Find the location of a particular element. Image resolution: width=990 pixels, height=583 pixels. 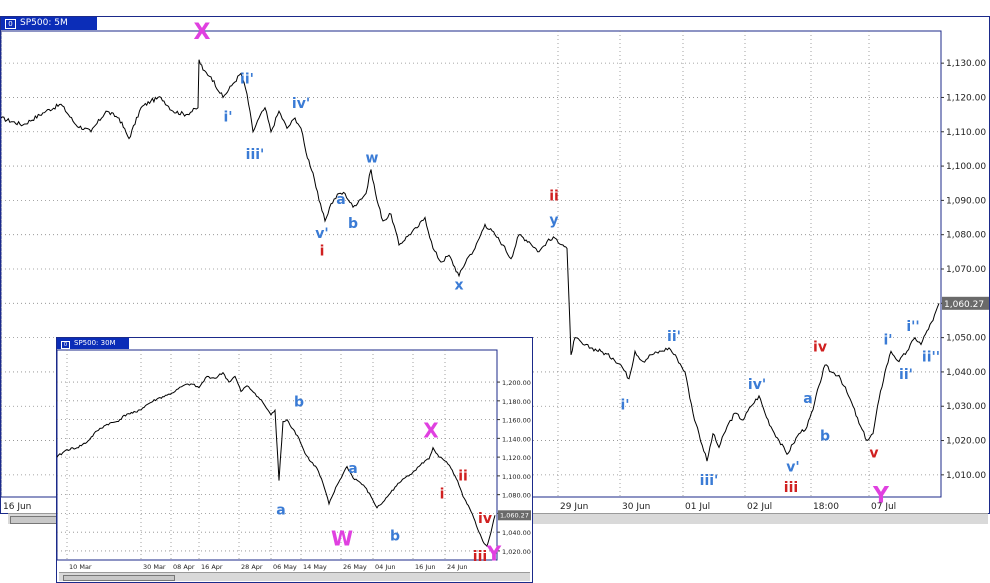

x-tick-label: 24 Jun is located at coordinates (457, 567).